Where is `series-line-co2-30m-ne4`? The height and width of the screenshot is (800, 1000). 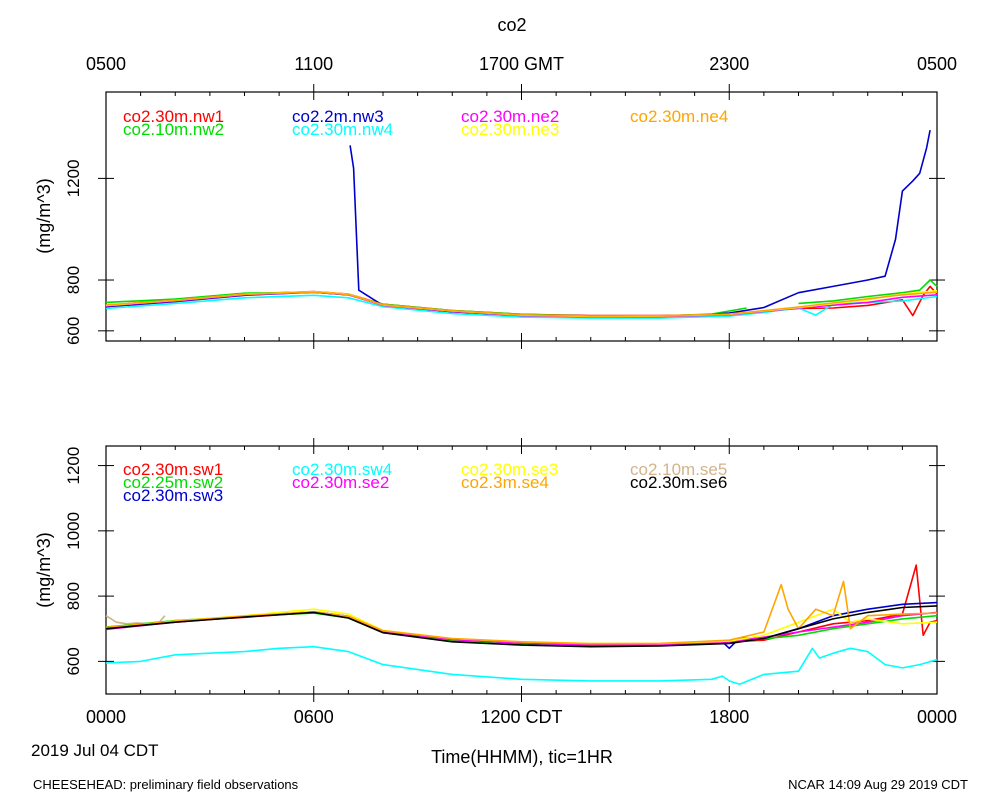
series-line-co2-30m-ne4 is located at coordinates (521, 304).